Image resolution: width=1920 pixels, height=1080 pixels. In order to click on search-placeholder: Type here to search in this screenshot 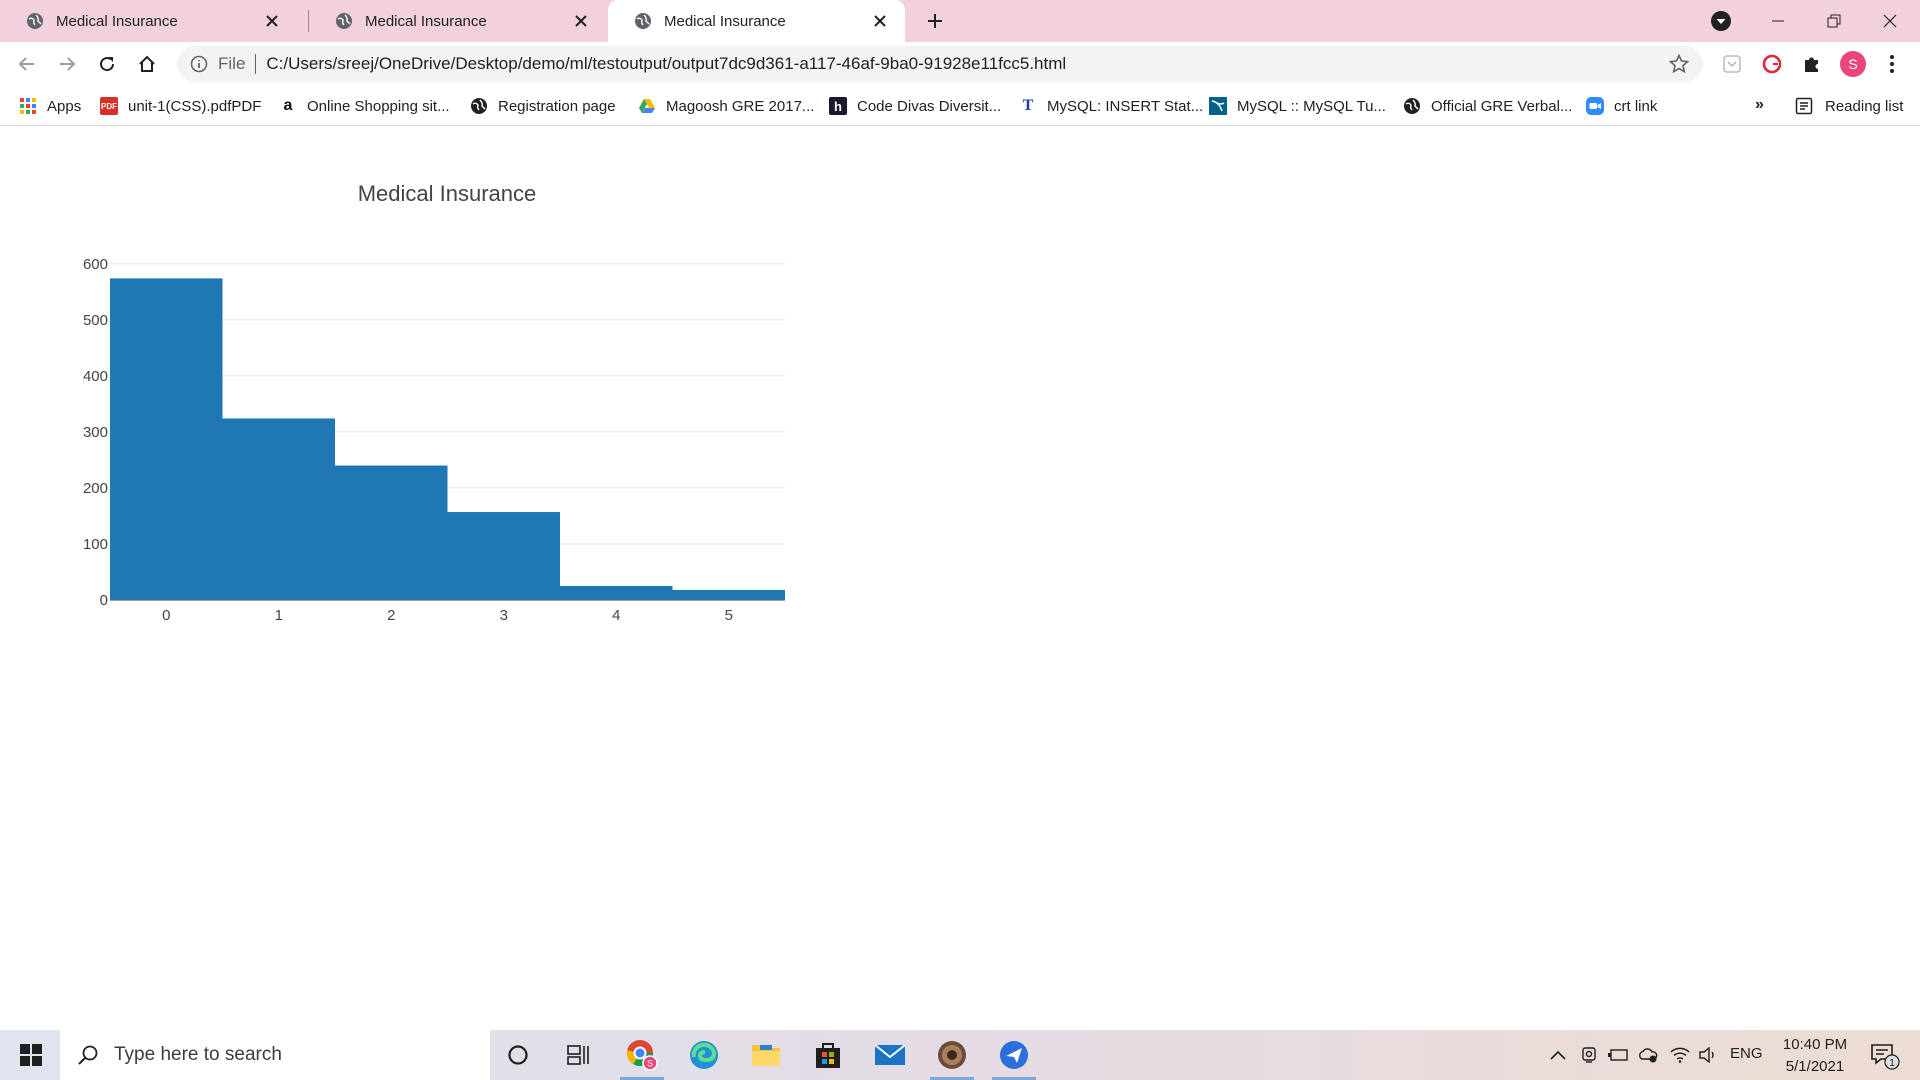, I will do `click(198, 1054)`.